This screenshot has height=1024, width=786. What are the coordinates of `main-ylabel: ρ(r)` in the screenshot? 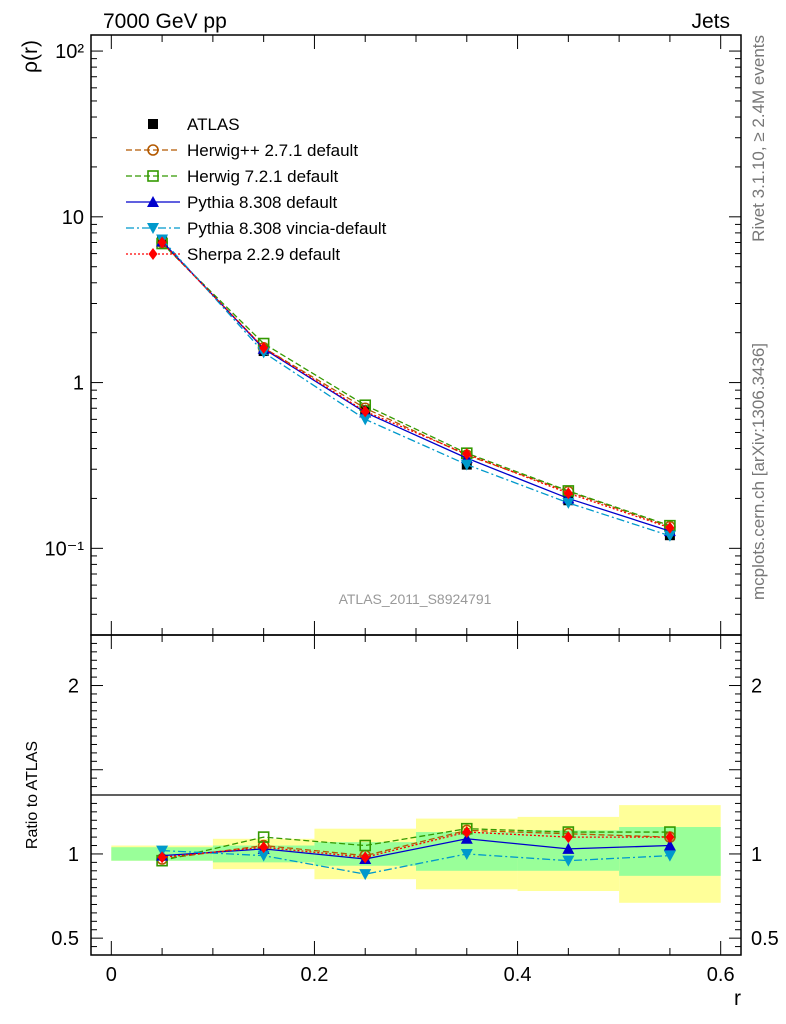 It's located at (30, 56).